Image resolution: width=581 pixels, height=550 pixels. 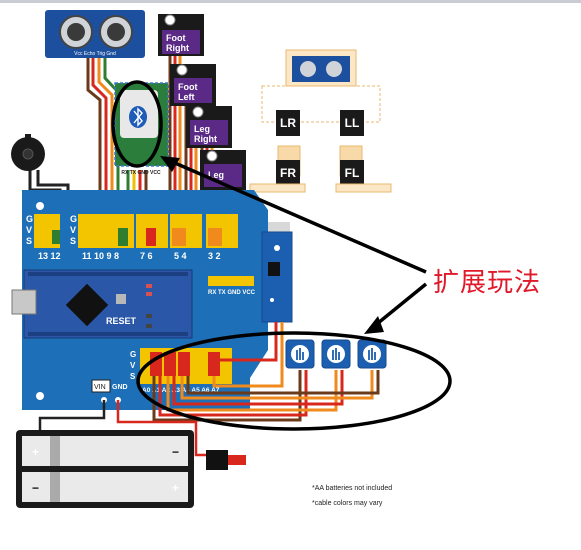 I want to click on reset-button, so click(x=121, y=299).